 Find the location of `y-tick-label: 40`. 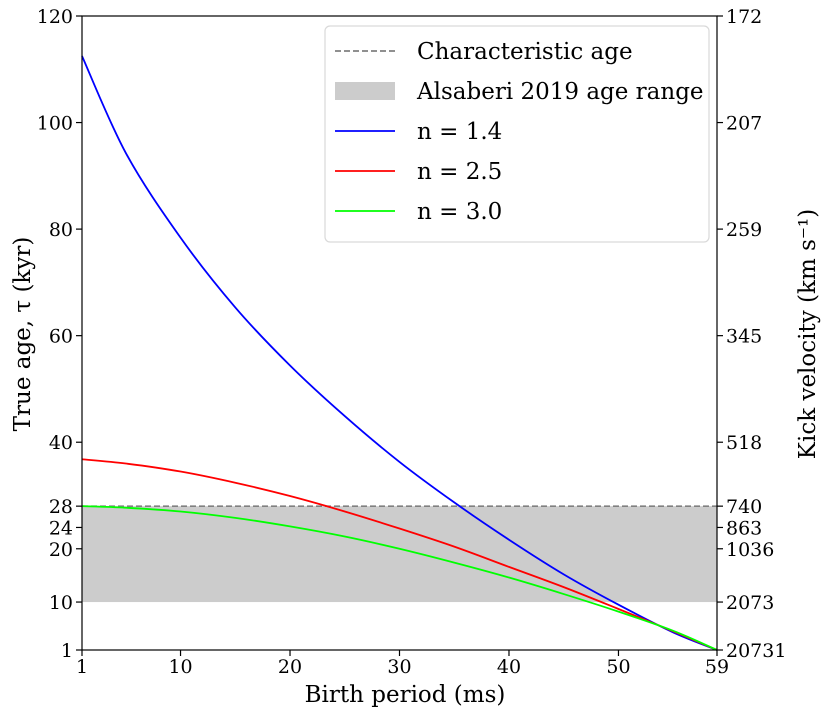

y-tick-label: 40 is located at coordinates (61, 443).